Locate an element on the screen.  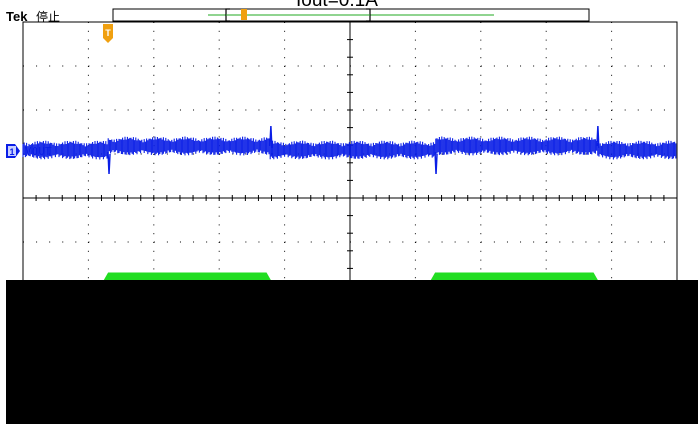
vout-trace is located at coordinates (349, 148).